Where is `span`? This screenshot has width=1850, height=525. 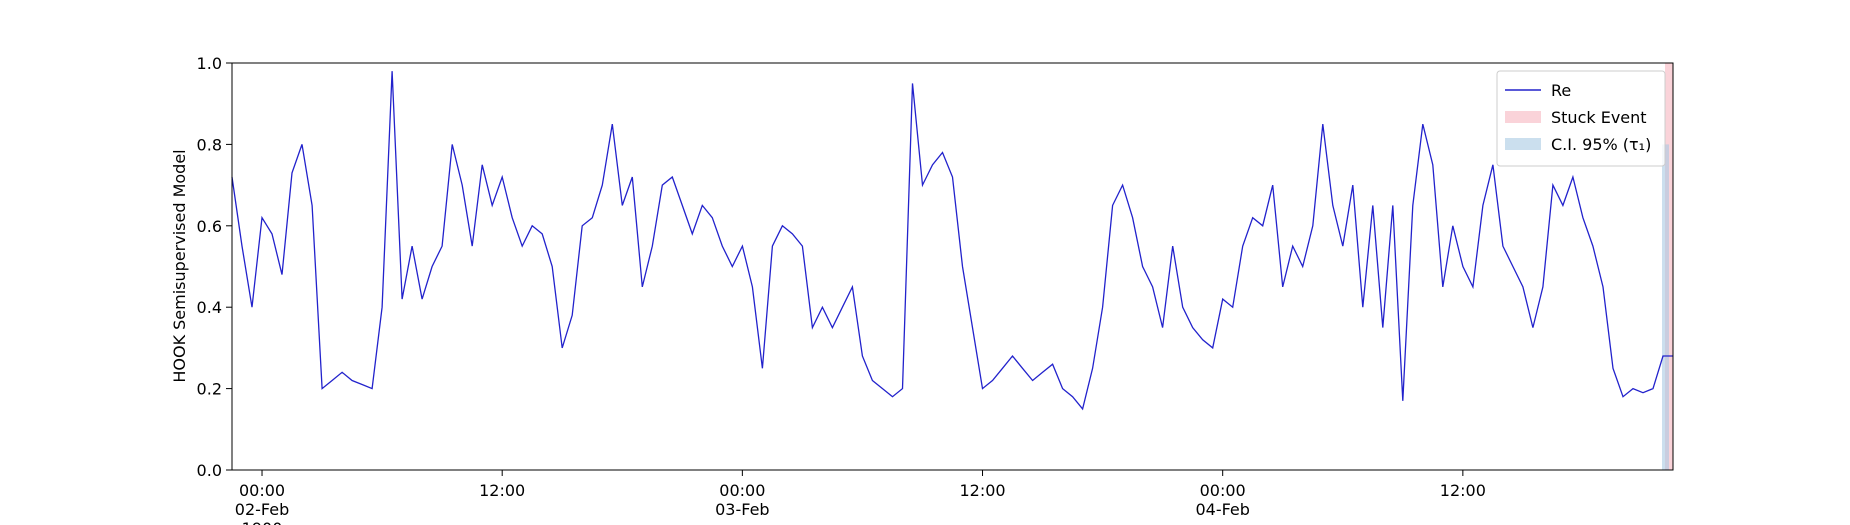 span is located at coordinates (1665, 307).